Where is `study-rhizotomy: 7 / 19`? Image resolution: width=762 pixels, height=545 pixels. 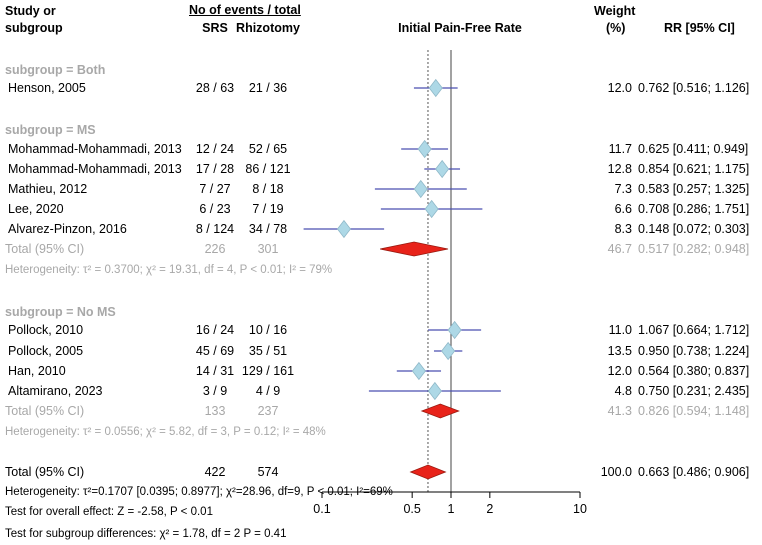
study-rhizotomy: 7 / 19 is located at coordinates (268, 209).